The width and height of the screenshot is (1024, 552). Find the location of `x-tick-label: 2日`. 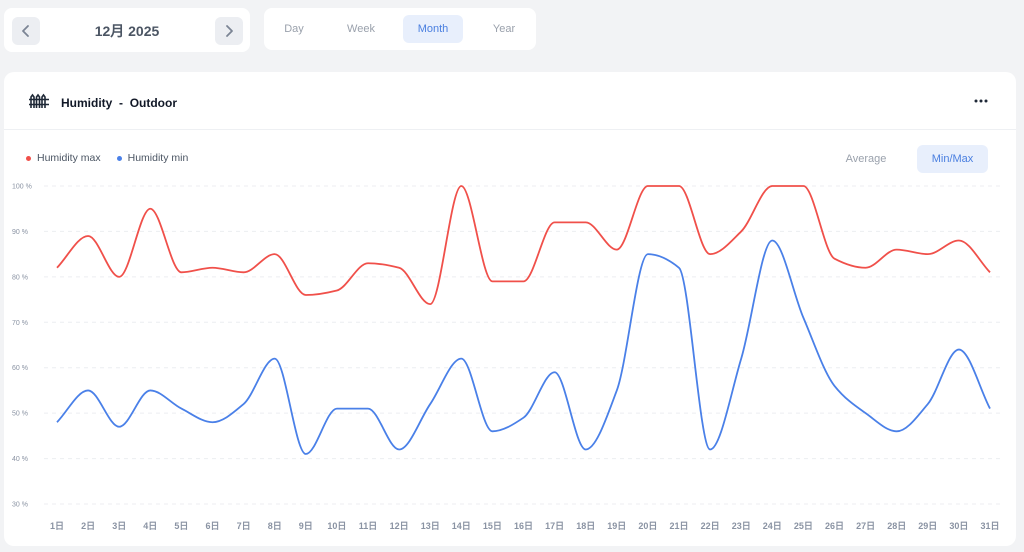

x-tick-label: 2日 is located at coordinates (88, 526).